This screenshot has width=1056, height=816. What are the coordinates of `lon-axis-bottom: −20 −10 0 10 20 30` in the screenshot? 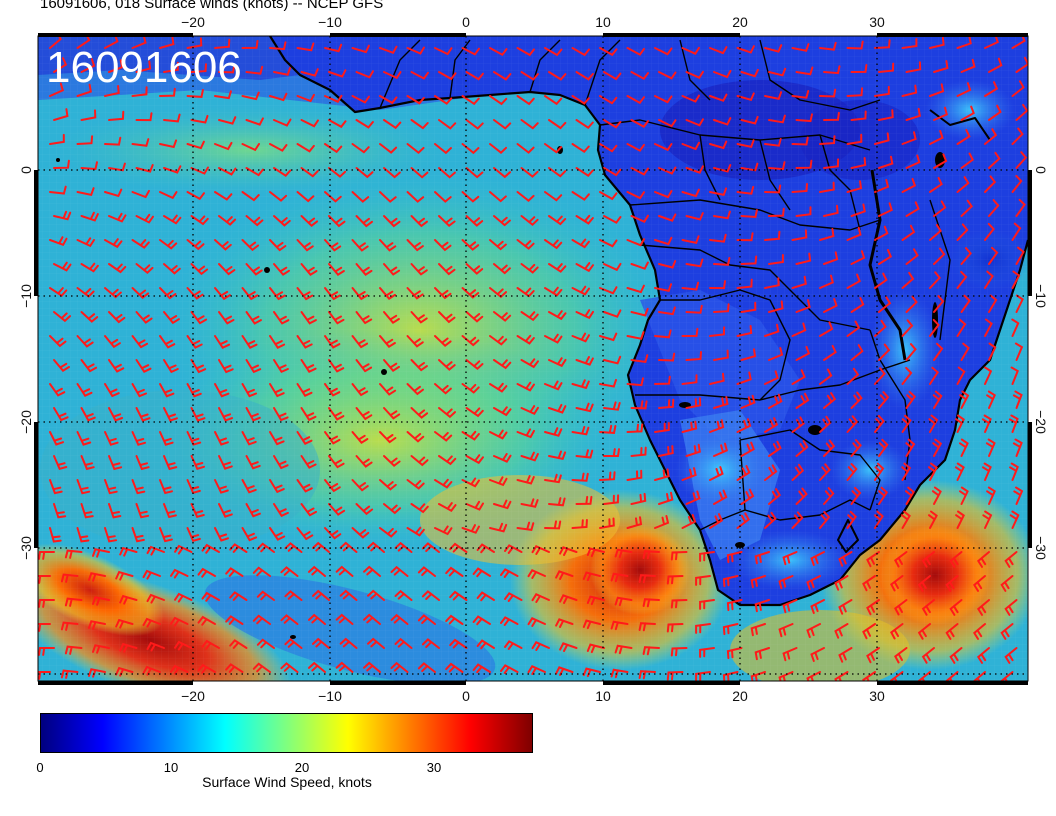 It's located at (533, 696).